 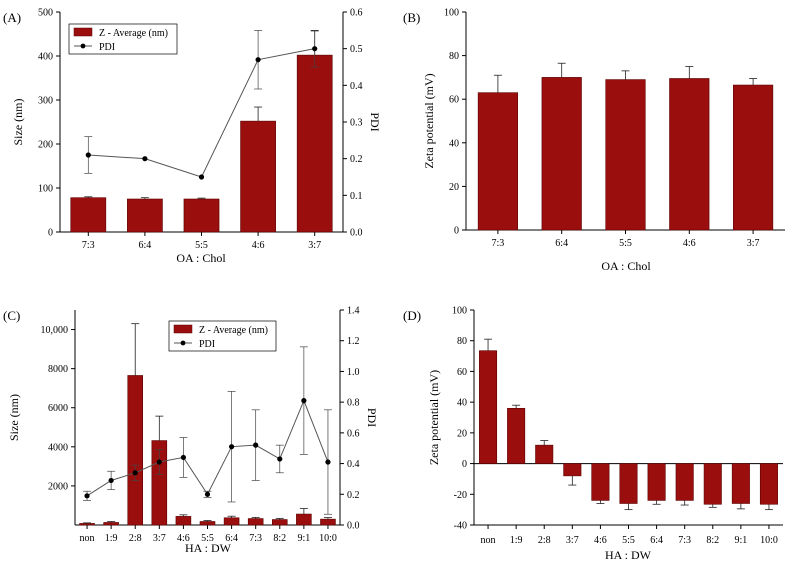 What do you see at coordinates (233, 330) in the screenshot?
I see `legend-label-bar: Z - Average (nm)` at bounding box center [233, 330].